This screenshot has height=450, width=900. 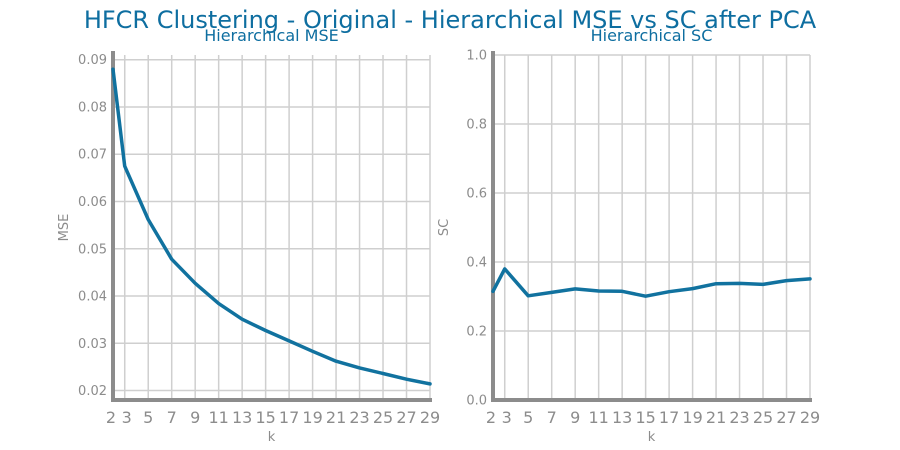 I want to click on mse-y-axis-label: MSE, so click(x=64, y=228).